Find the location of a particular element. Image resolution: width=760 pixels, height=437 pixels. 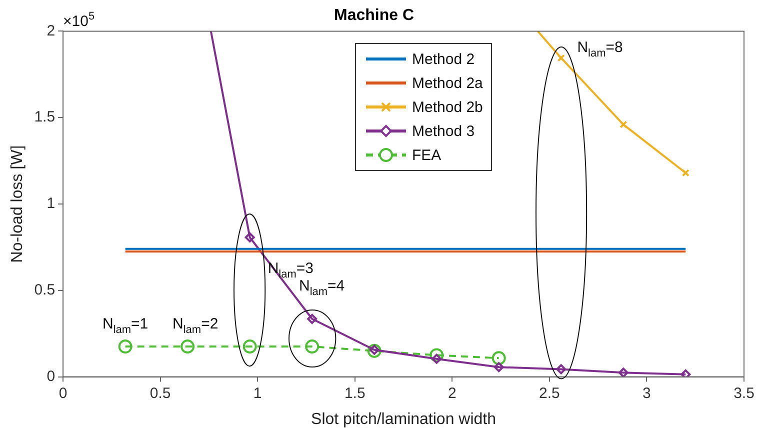

legend-label: Method 2a is located at coordinates (447, 83).